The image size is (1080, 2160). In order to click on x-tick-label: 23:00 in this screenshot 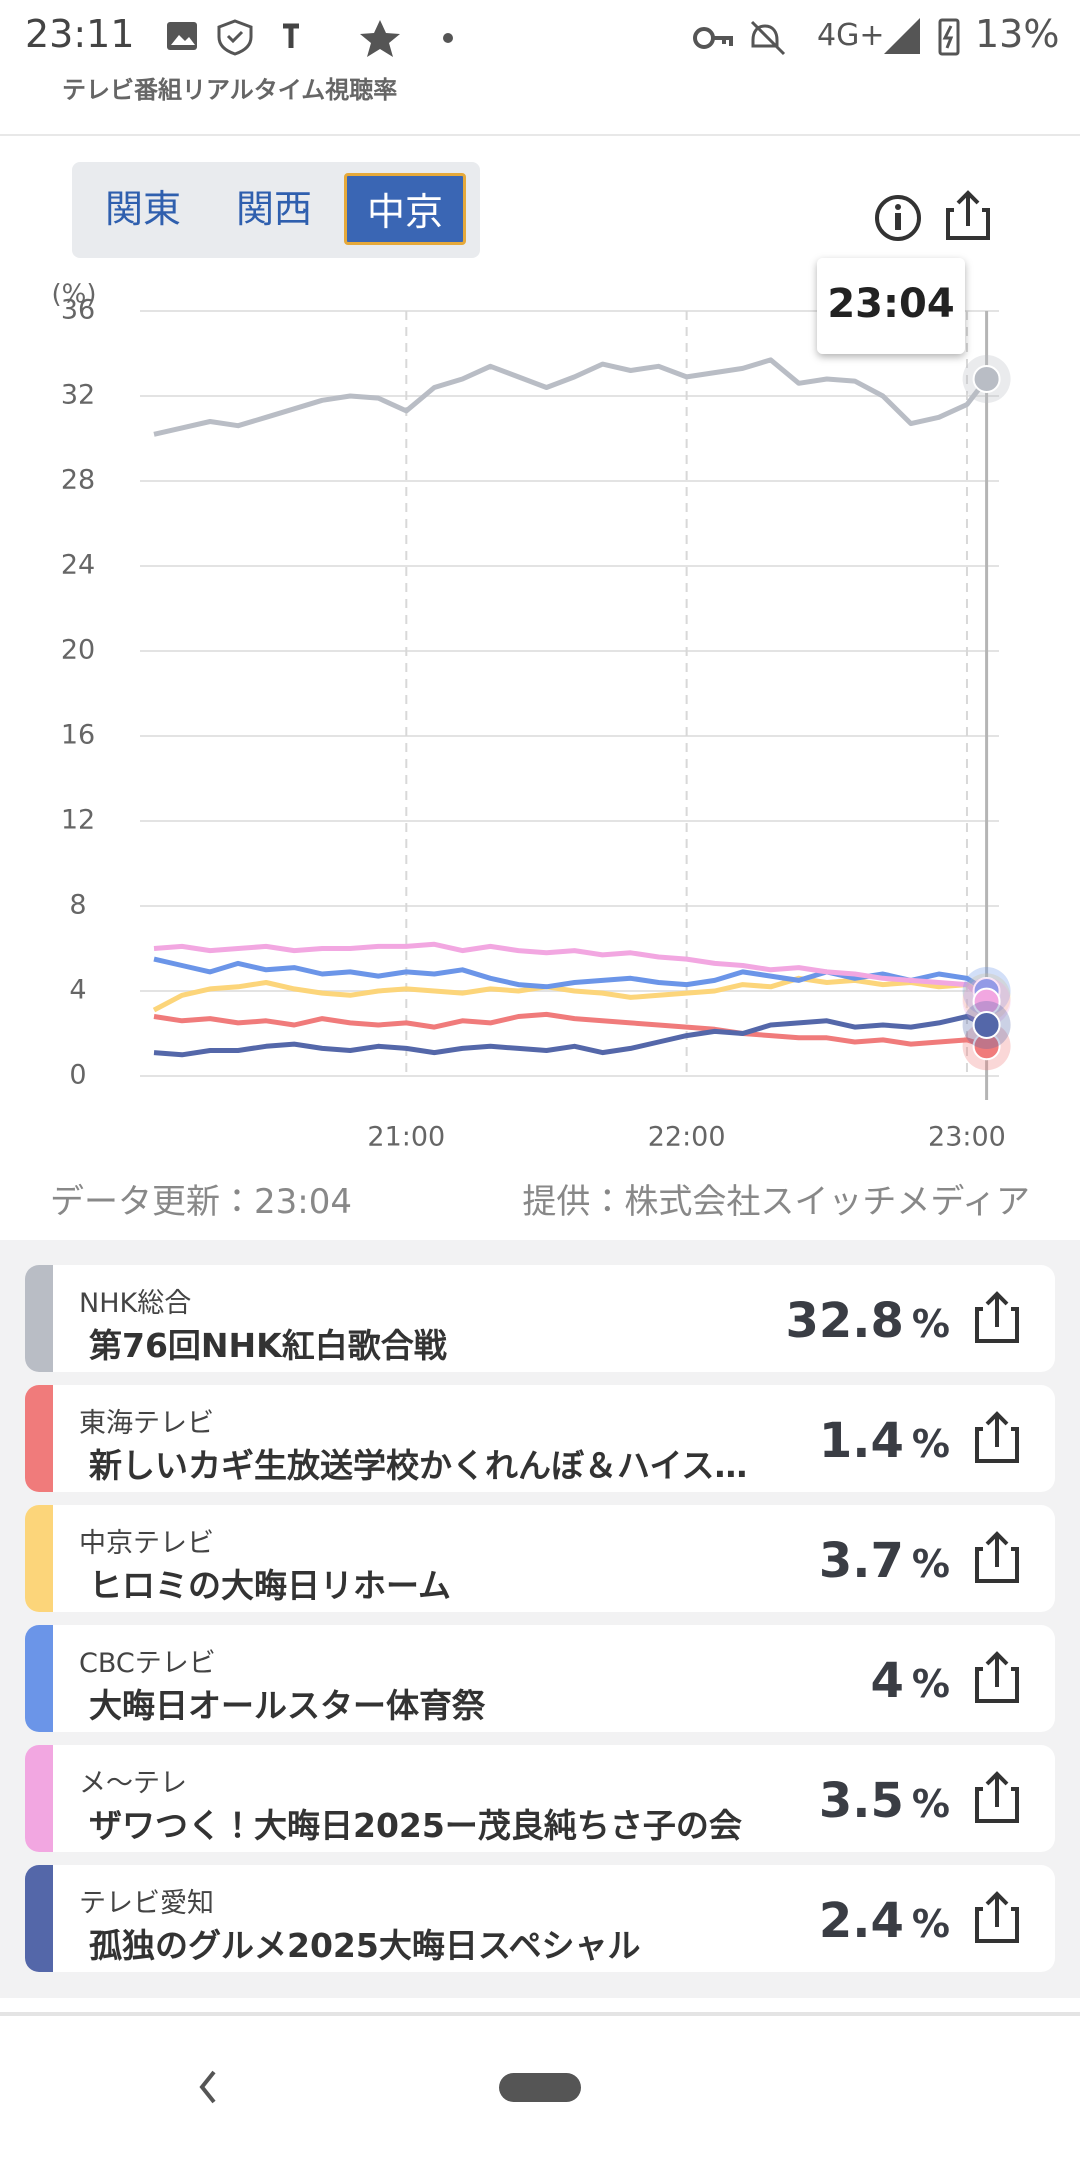, I will do `click(967, 1137)`.